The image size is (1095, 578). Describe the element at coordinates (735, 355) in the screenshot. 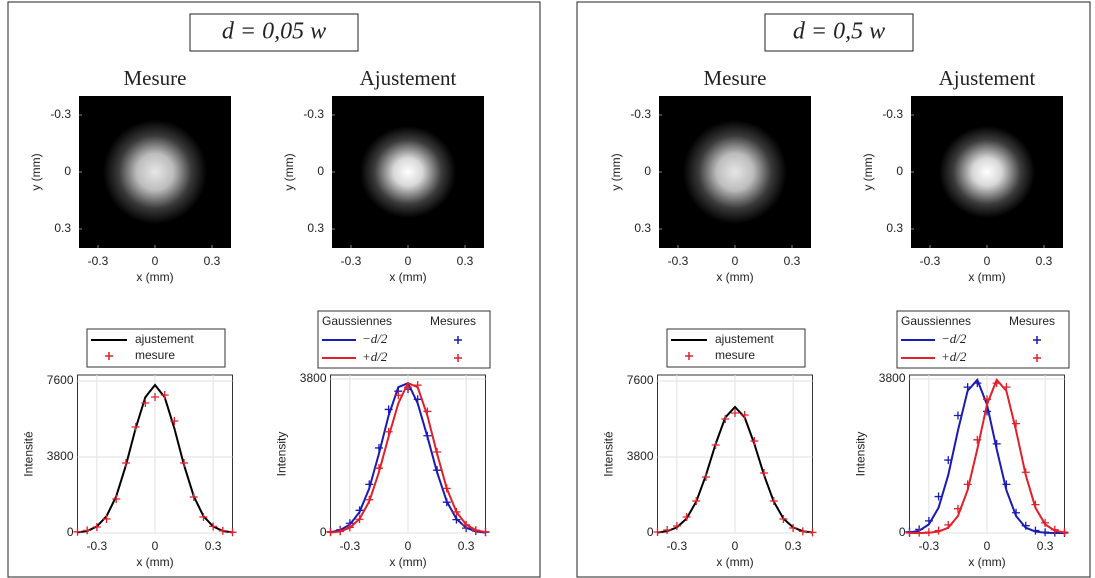

I see `legend-label: mesure` at that location.